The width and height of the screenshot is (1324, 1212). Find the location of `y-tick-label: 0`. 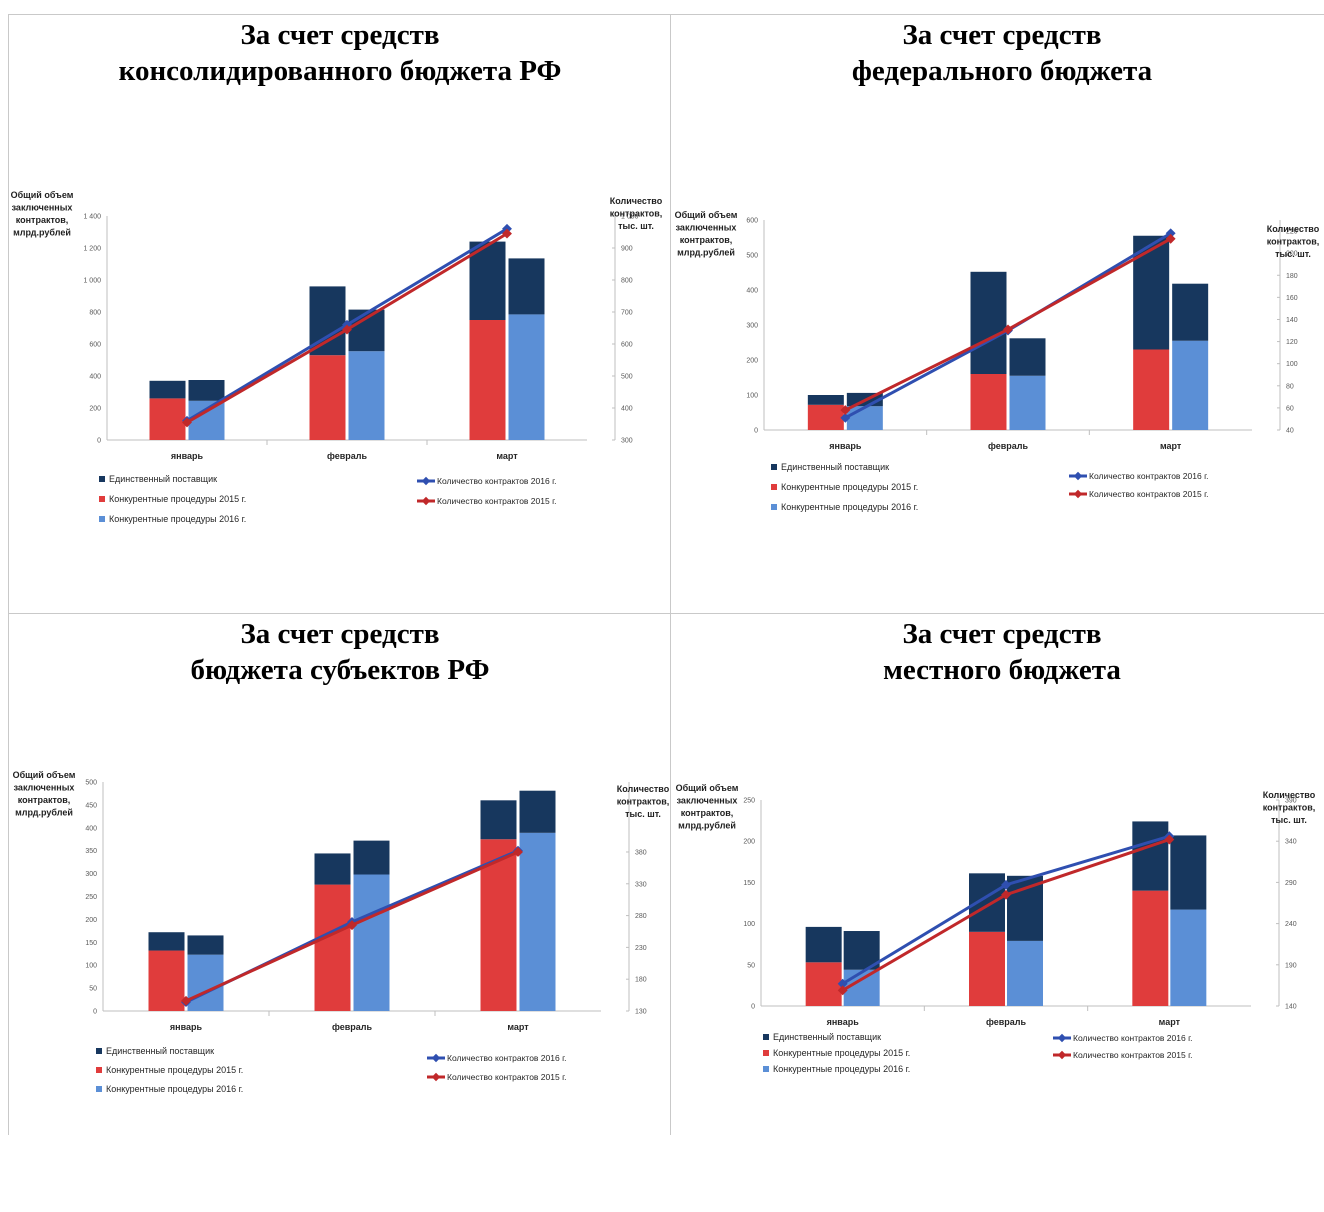

y-tick-label: 0 is located at coordinates (95, 1012).